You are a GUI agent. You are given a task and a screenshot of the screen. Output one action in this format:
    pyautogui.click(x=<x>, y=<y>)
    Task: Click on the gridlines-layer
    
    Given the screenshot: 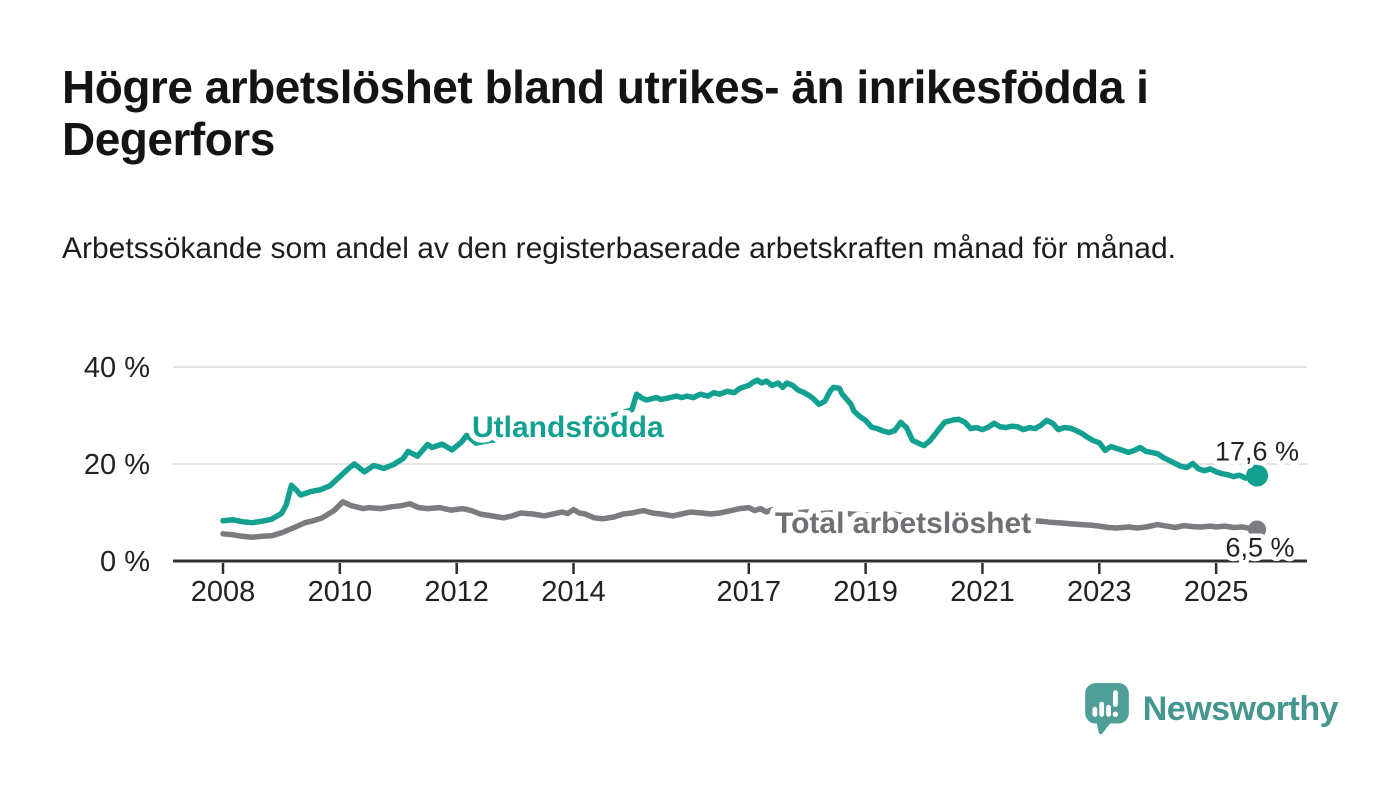 What is the action you would take?
    pyautogui.click(x=740, y=415)
    